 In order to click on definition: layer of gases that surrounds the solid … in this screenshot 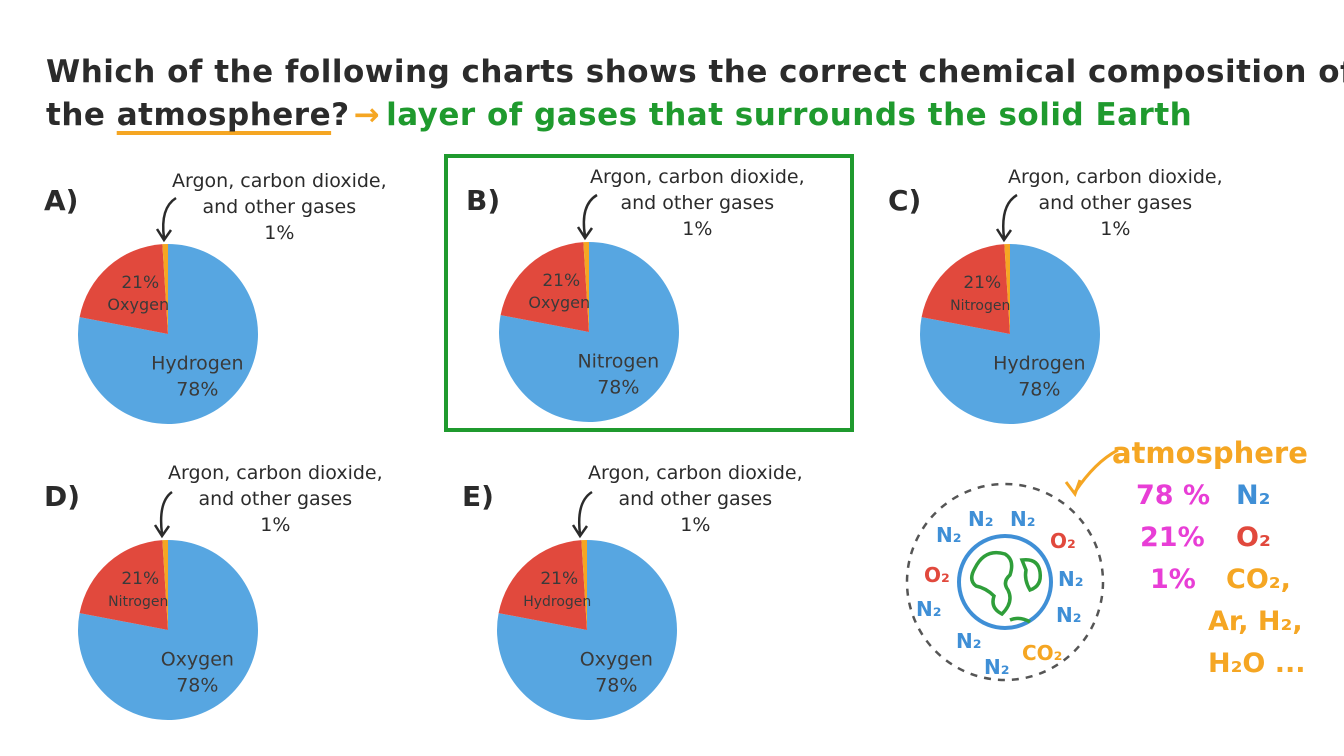, I will do `click(789, 115)`.